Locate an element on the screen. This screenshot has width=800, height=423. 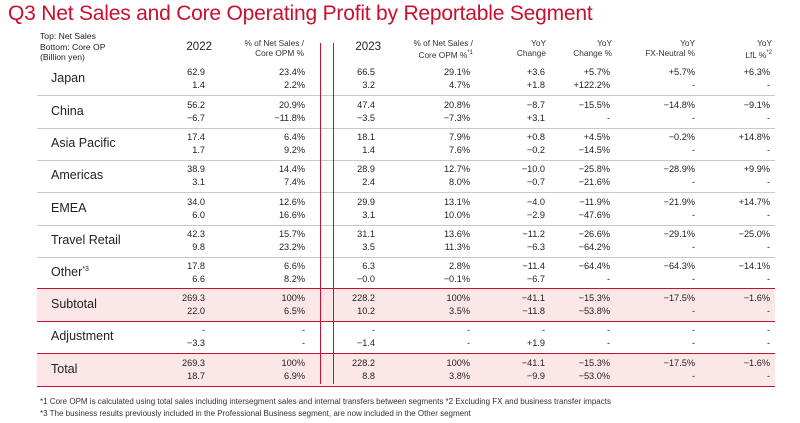
cell-yoy-fx-neutral-net-sales: - is located at coordinates (693, 330).